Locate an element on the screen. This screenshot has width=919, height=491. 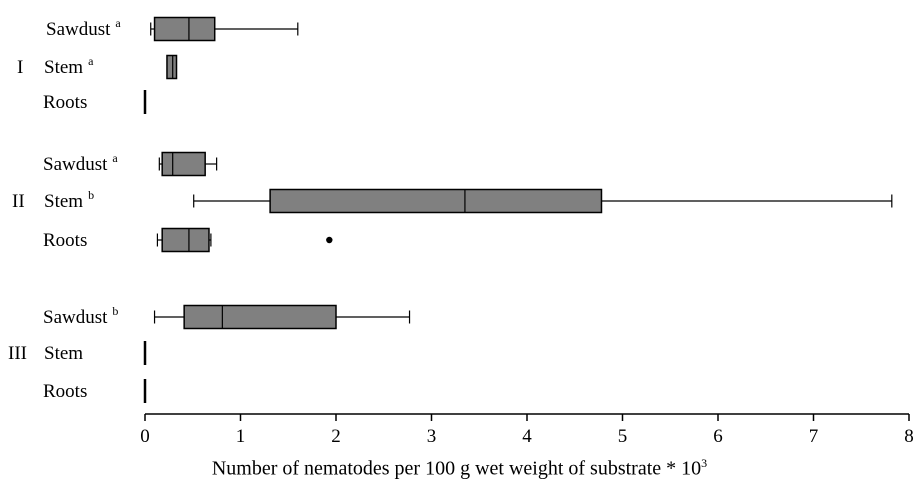
category-label: Stem is located at coordinates (63, 353).